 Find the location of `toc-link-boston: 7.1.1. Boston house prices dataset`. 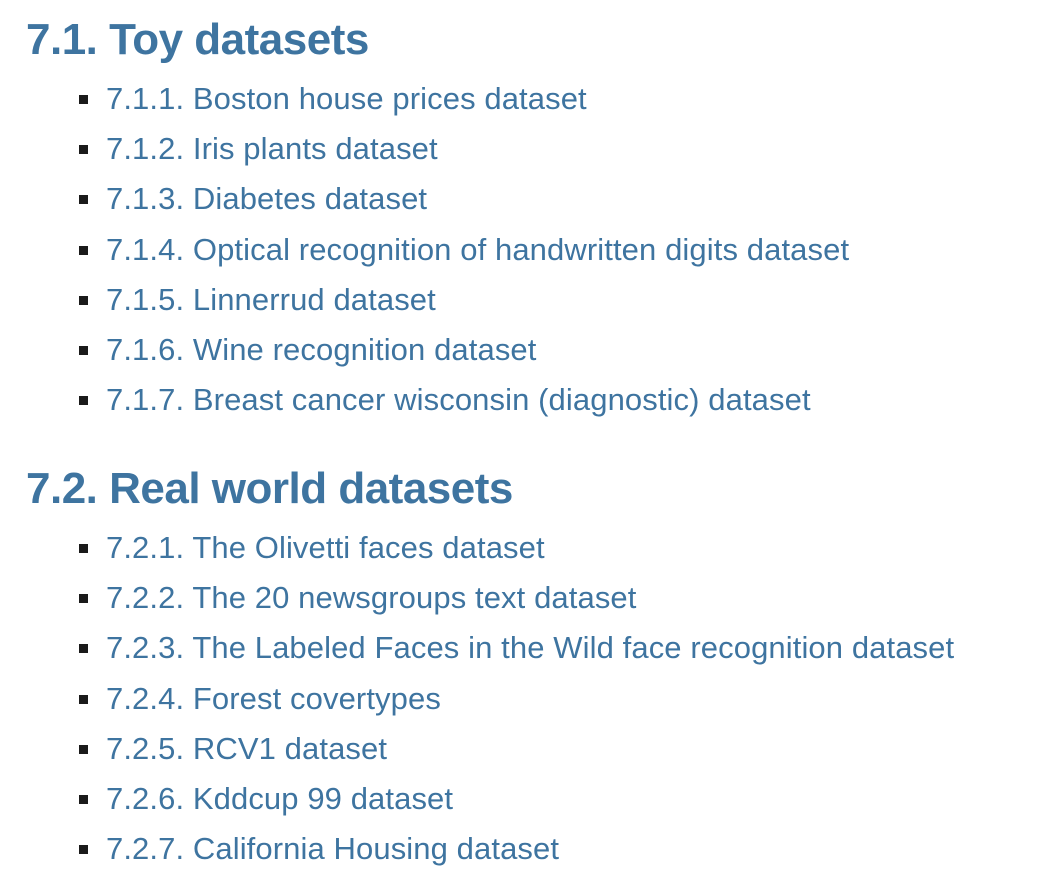

toc-link-boston: 7.1.1. Boston house prices dataset is located at coordinates (346, 98).